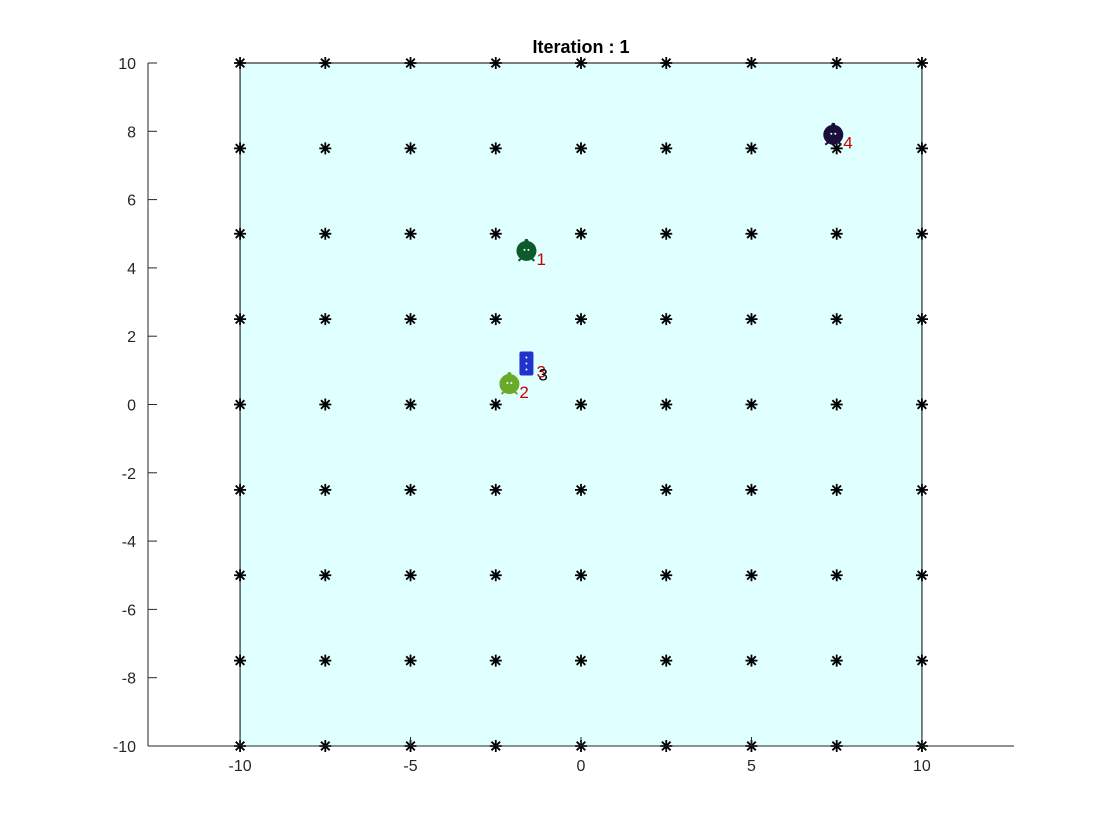 This screenshot has height=840, width=1120. Describe the element at coordinates (131, 337) in the screenshot. I see `y-tick-label: 2` at that location.